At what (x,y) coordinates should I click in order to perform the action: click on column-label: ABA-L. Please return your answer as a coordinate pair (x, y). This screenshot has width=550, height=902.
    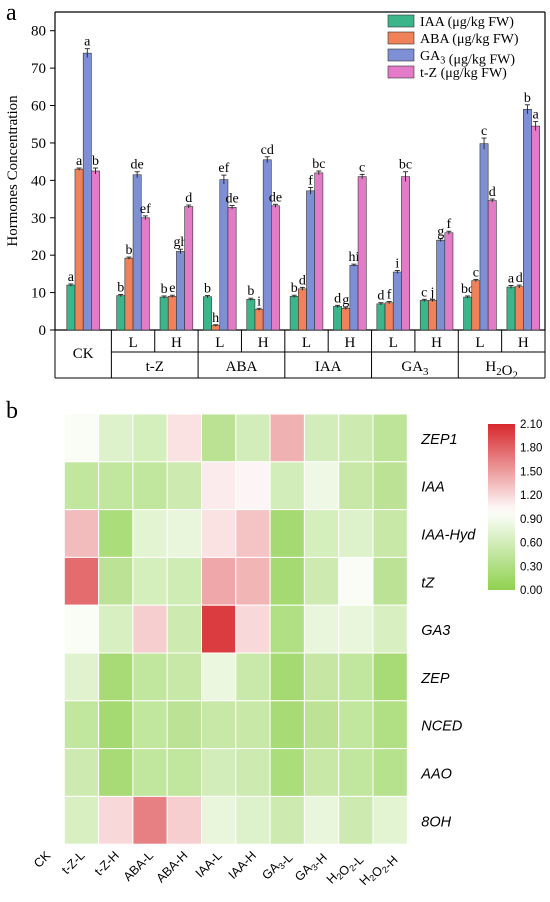
    Looking at the image, I should click on (138, 865).